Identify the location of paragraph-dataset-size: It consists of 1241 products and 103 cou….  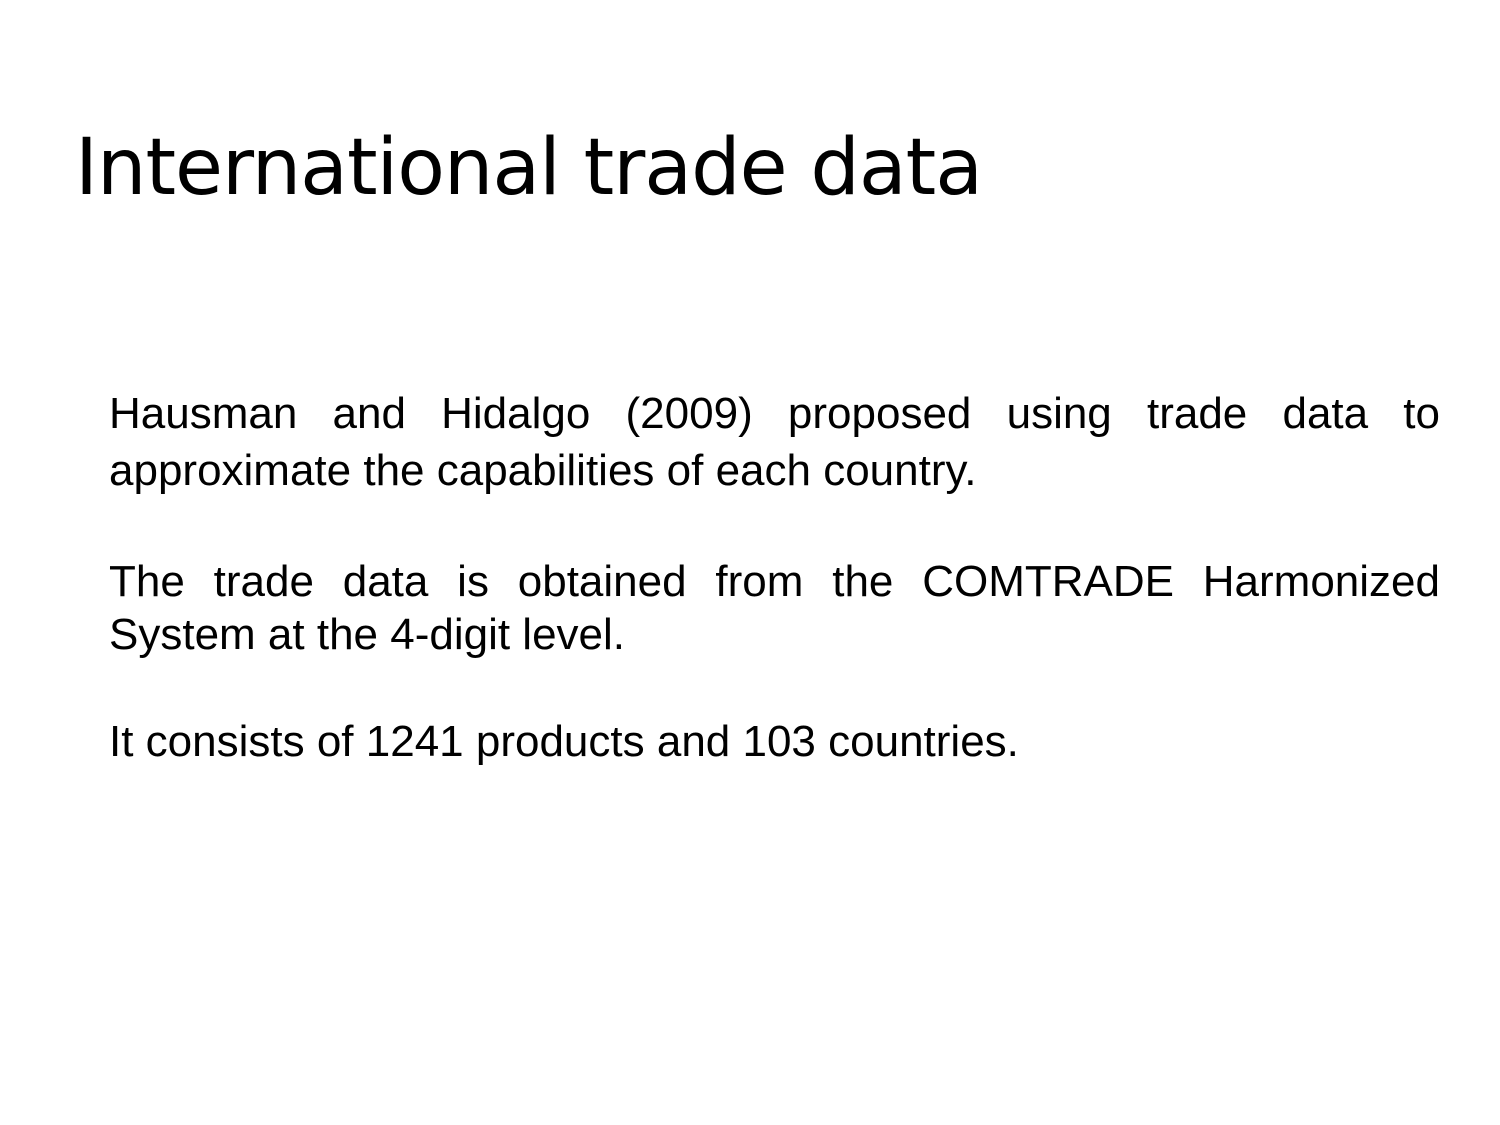
(564, 741).